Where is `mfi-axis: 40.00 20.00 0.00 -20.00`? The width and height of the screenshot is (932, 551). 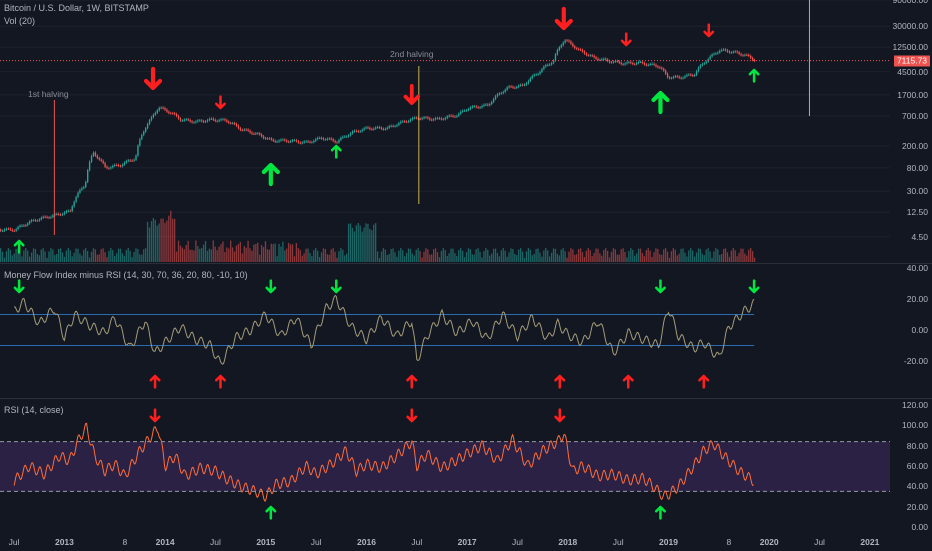
mfi-axis: 40.00 20.00 0.00 -20.00 is located at coordinates (911, 330).